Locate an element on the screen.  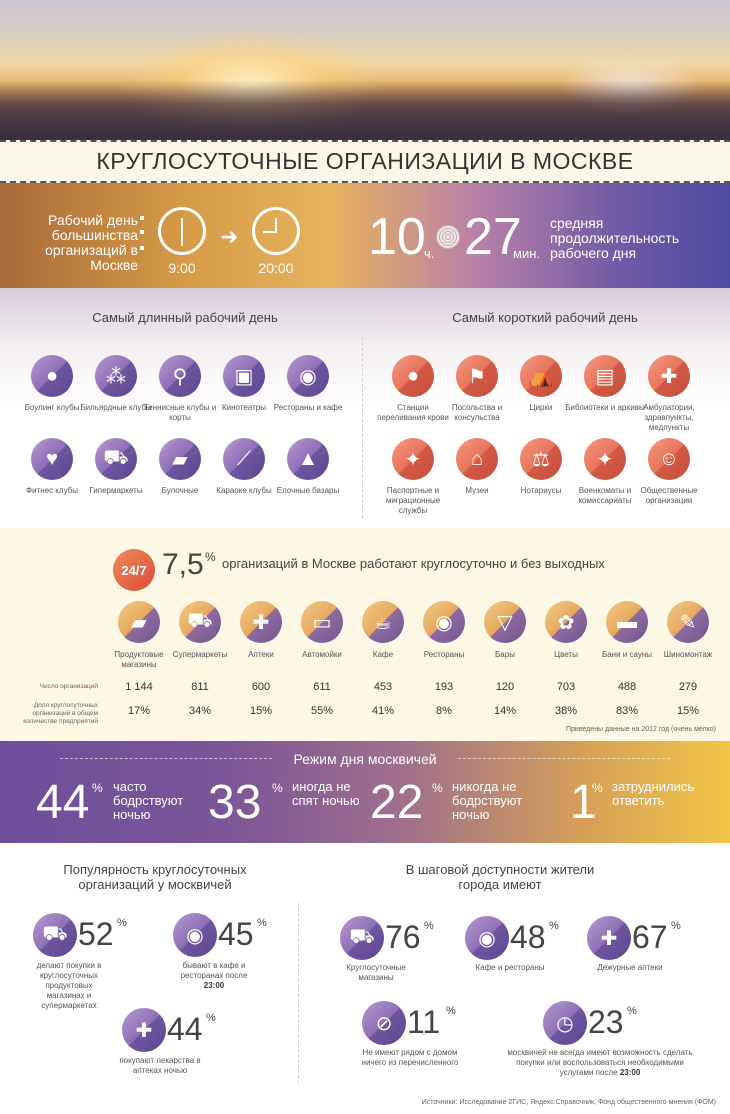
category-count: 811 is located at coordinates (200, 687).